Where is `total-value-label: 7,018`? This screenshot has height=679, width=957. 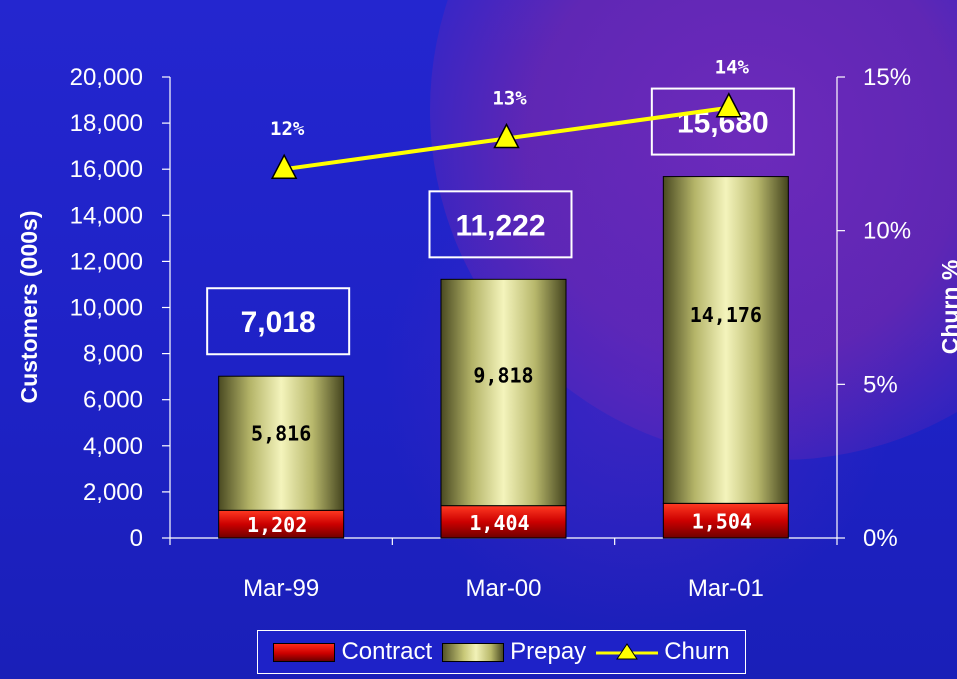 total-value-label: 7,018 is located at coordinates (278, 322).